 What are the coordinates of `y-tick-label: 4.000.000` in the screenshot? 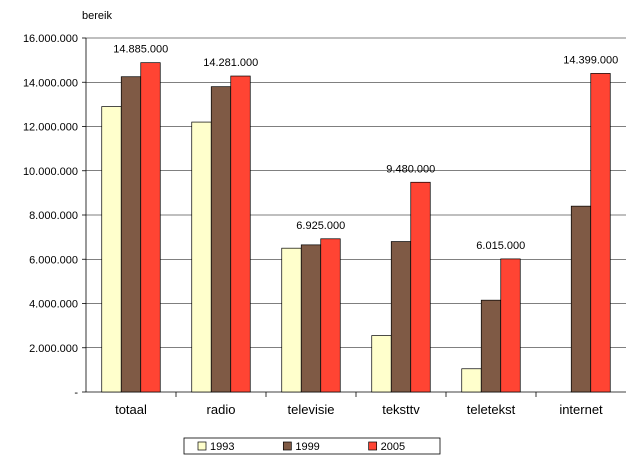 It's located at (53, 305).